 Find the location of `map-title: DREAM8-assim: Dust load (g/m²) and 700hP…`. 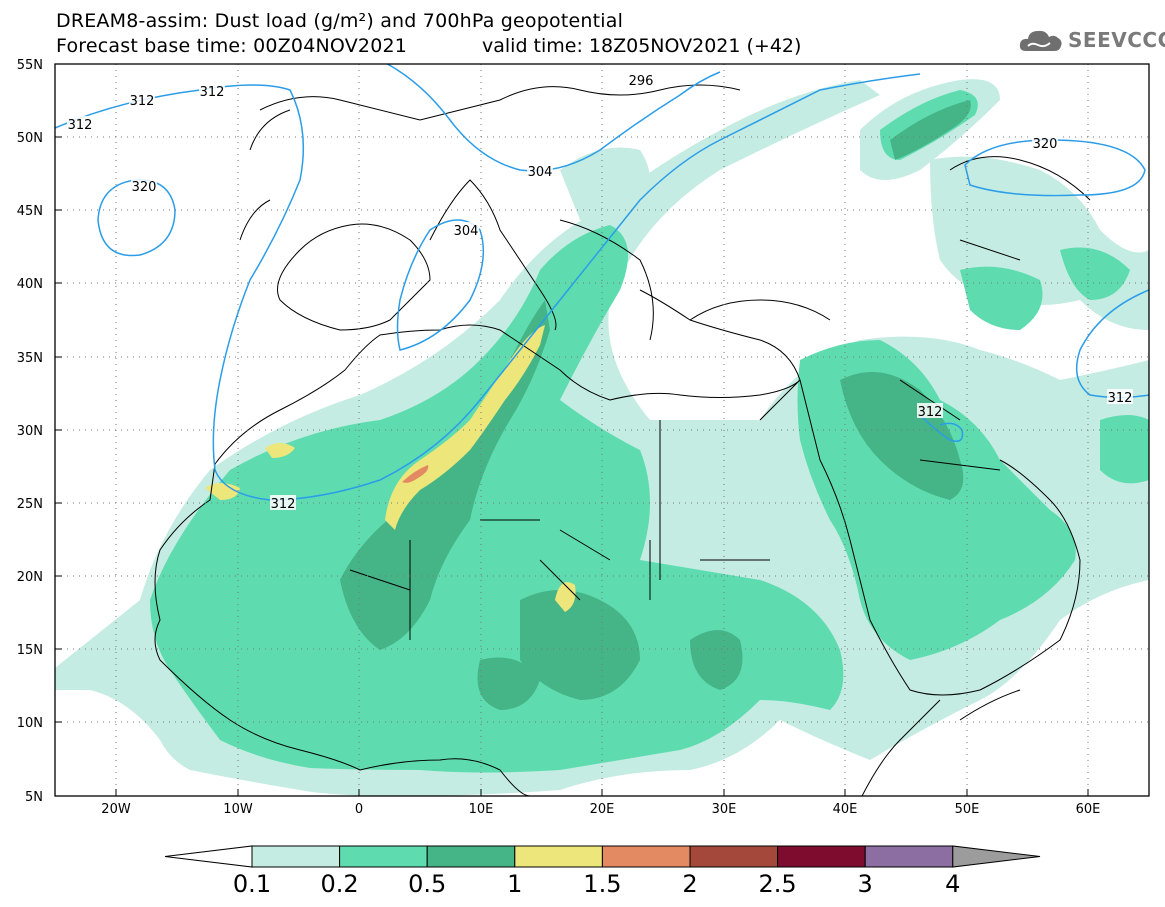

map-title: DREAM8-assim: Dust load (g/m²) and 700hP… is located at coordinates (340, 21).